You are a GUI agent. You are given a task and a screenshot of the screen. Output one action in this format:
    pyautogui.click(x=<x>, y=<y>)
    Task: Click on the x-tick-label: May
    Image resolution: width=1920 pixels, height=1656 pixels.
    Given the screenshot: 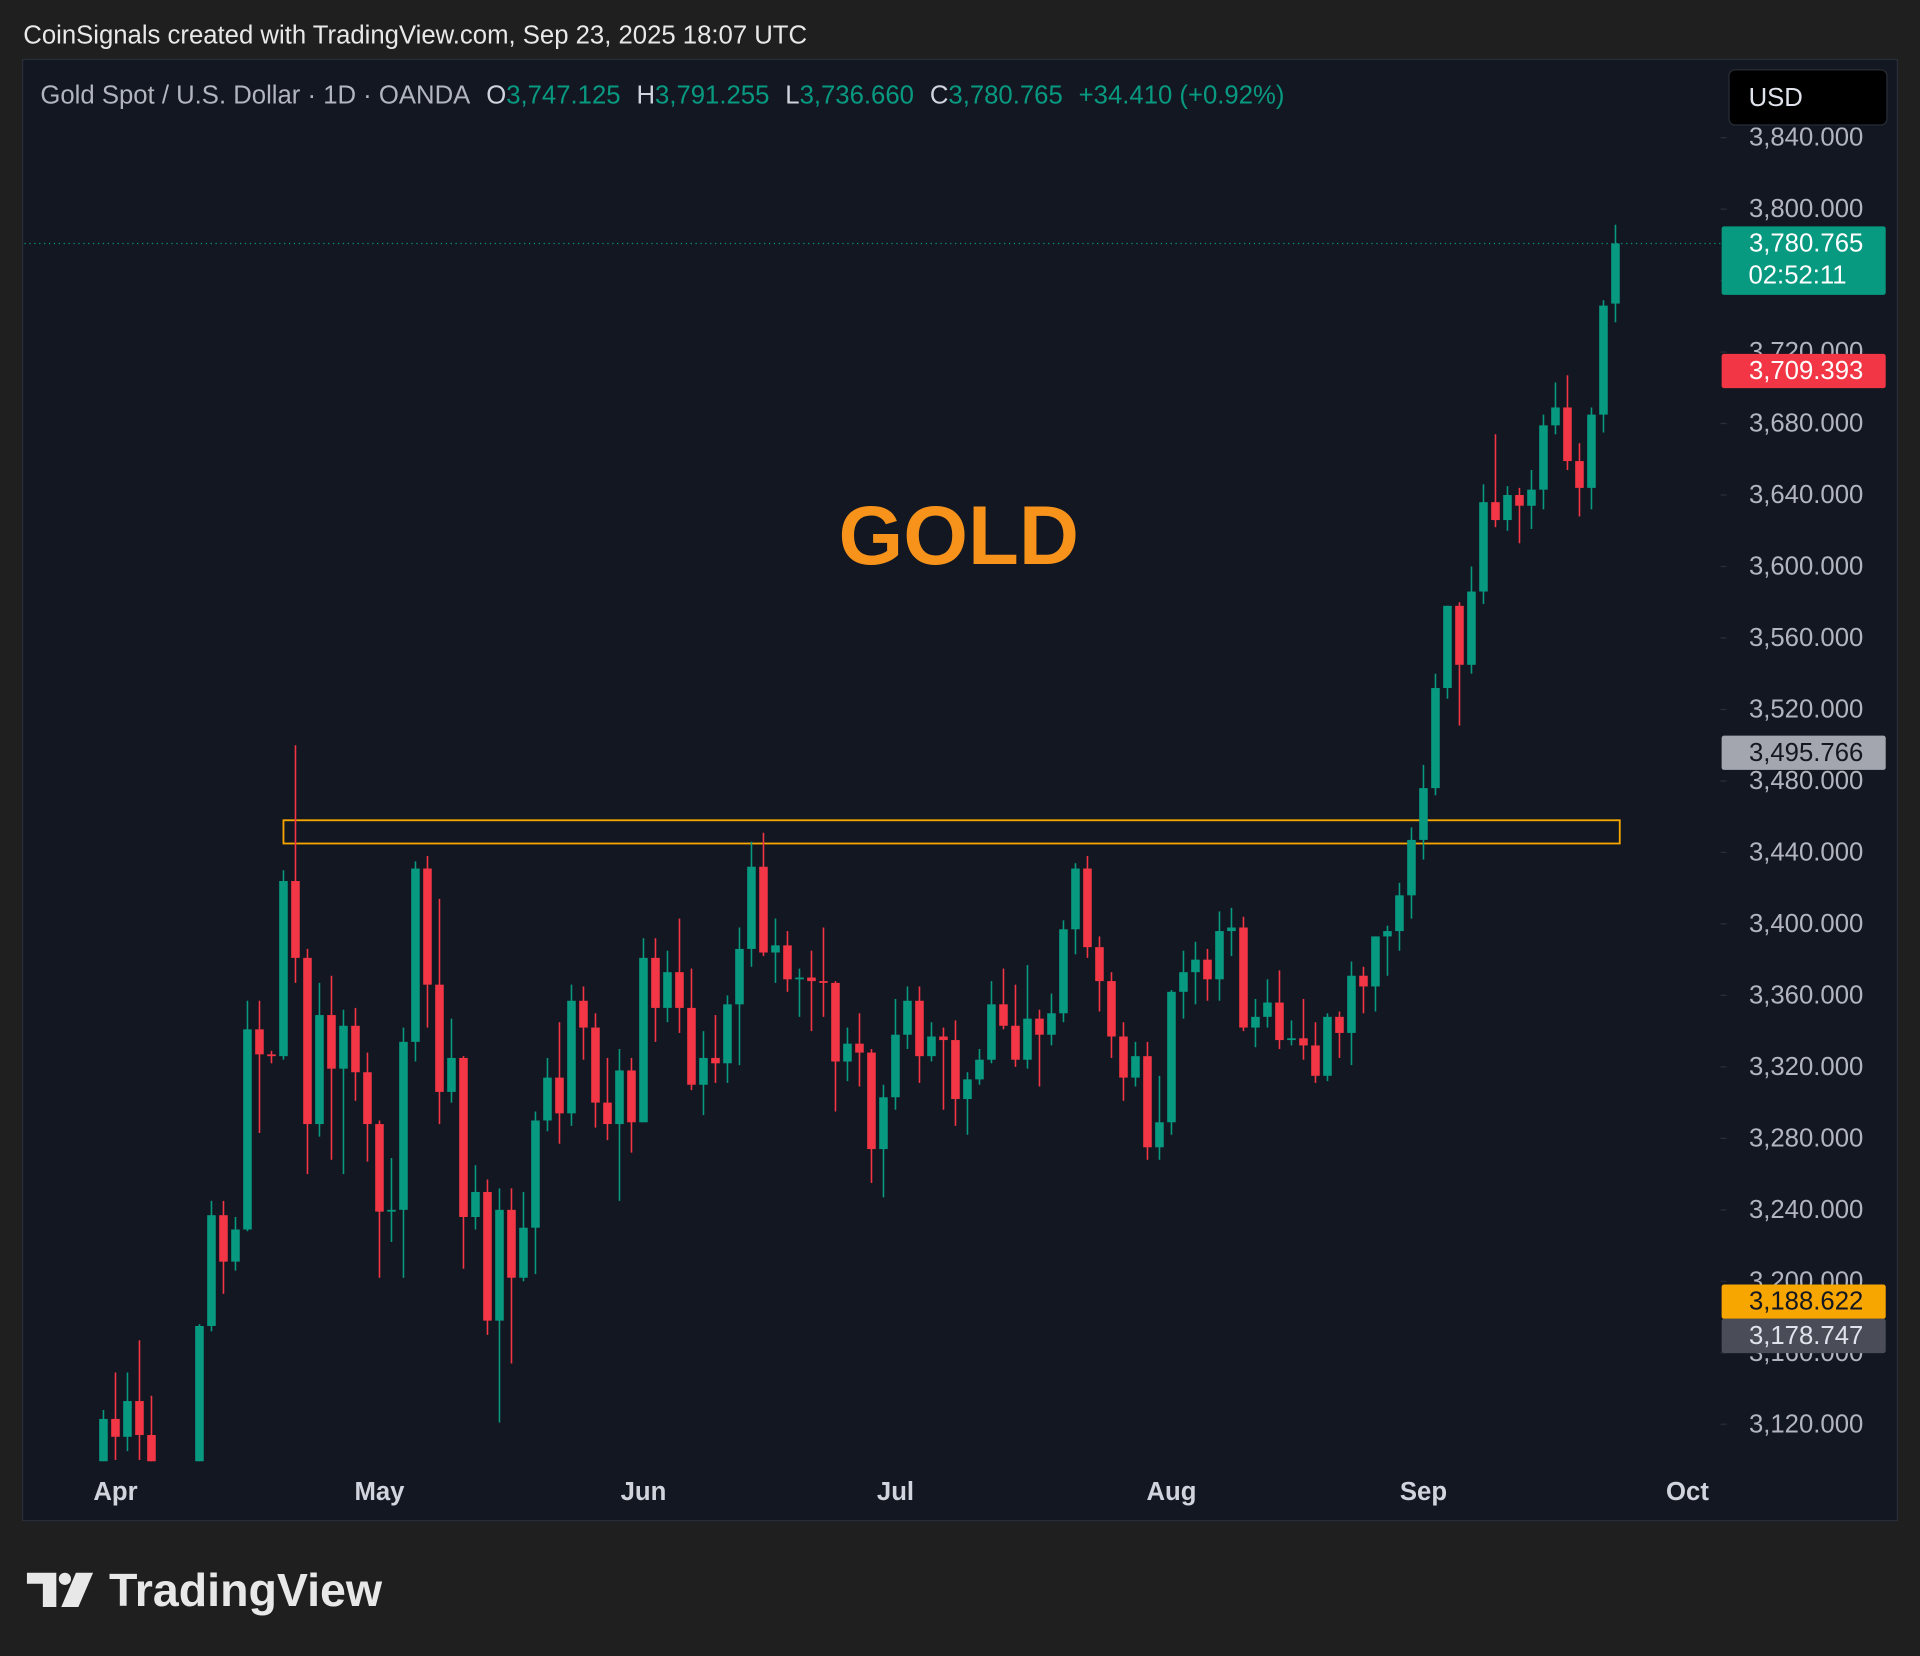 What is the action you would take?
    pyautogui.click(x=379, y=1492)
    